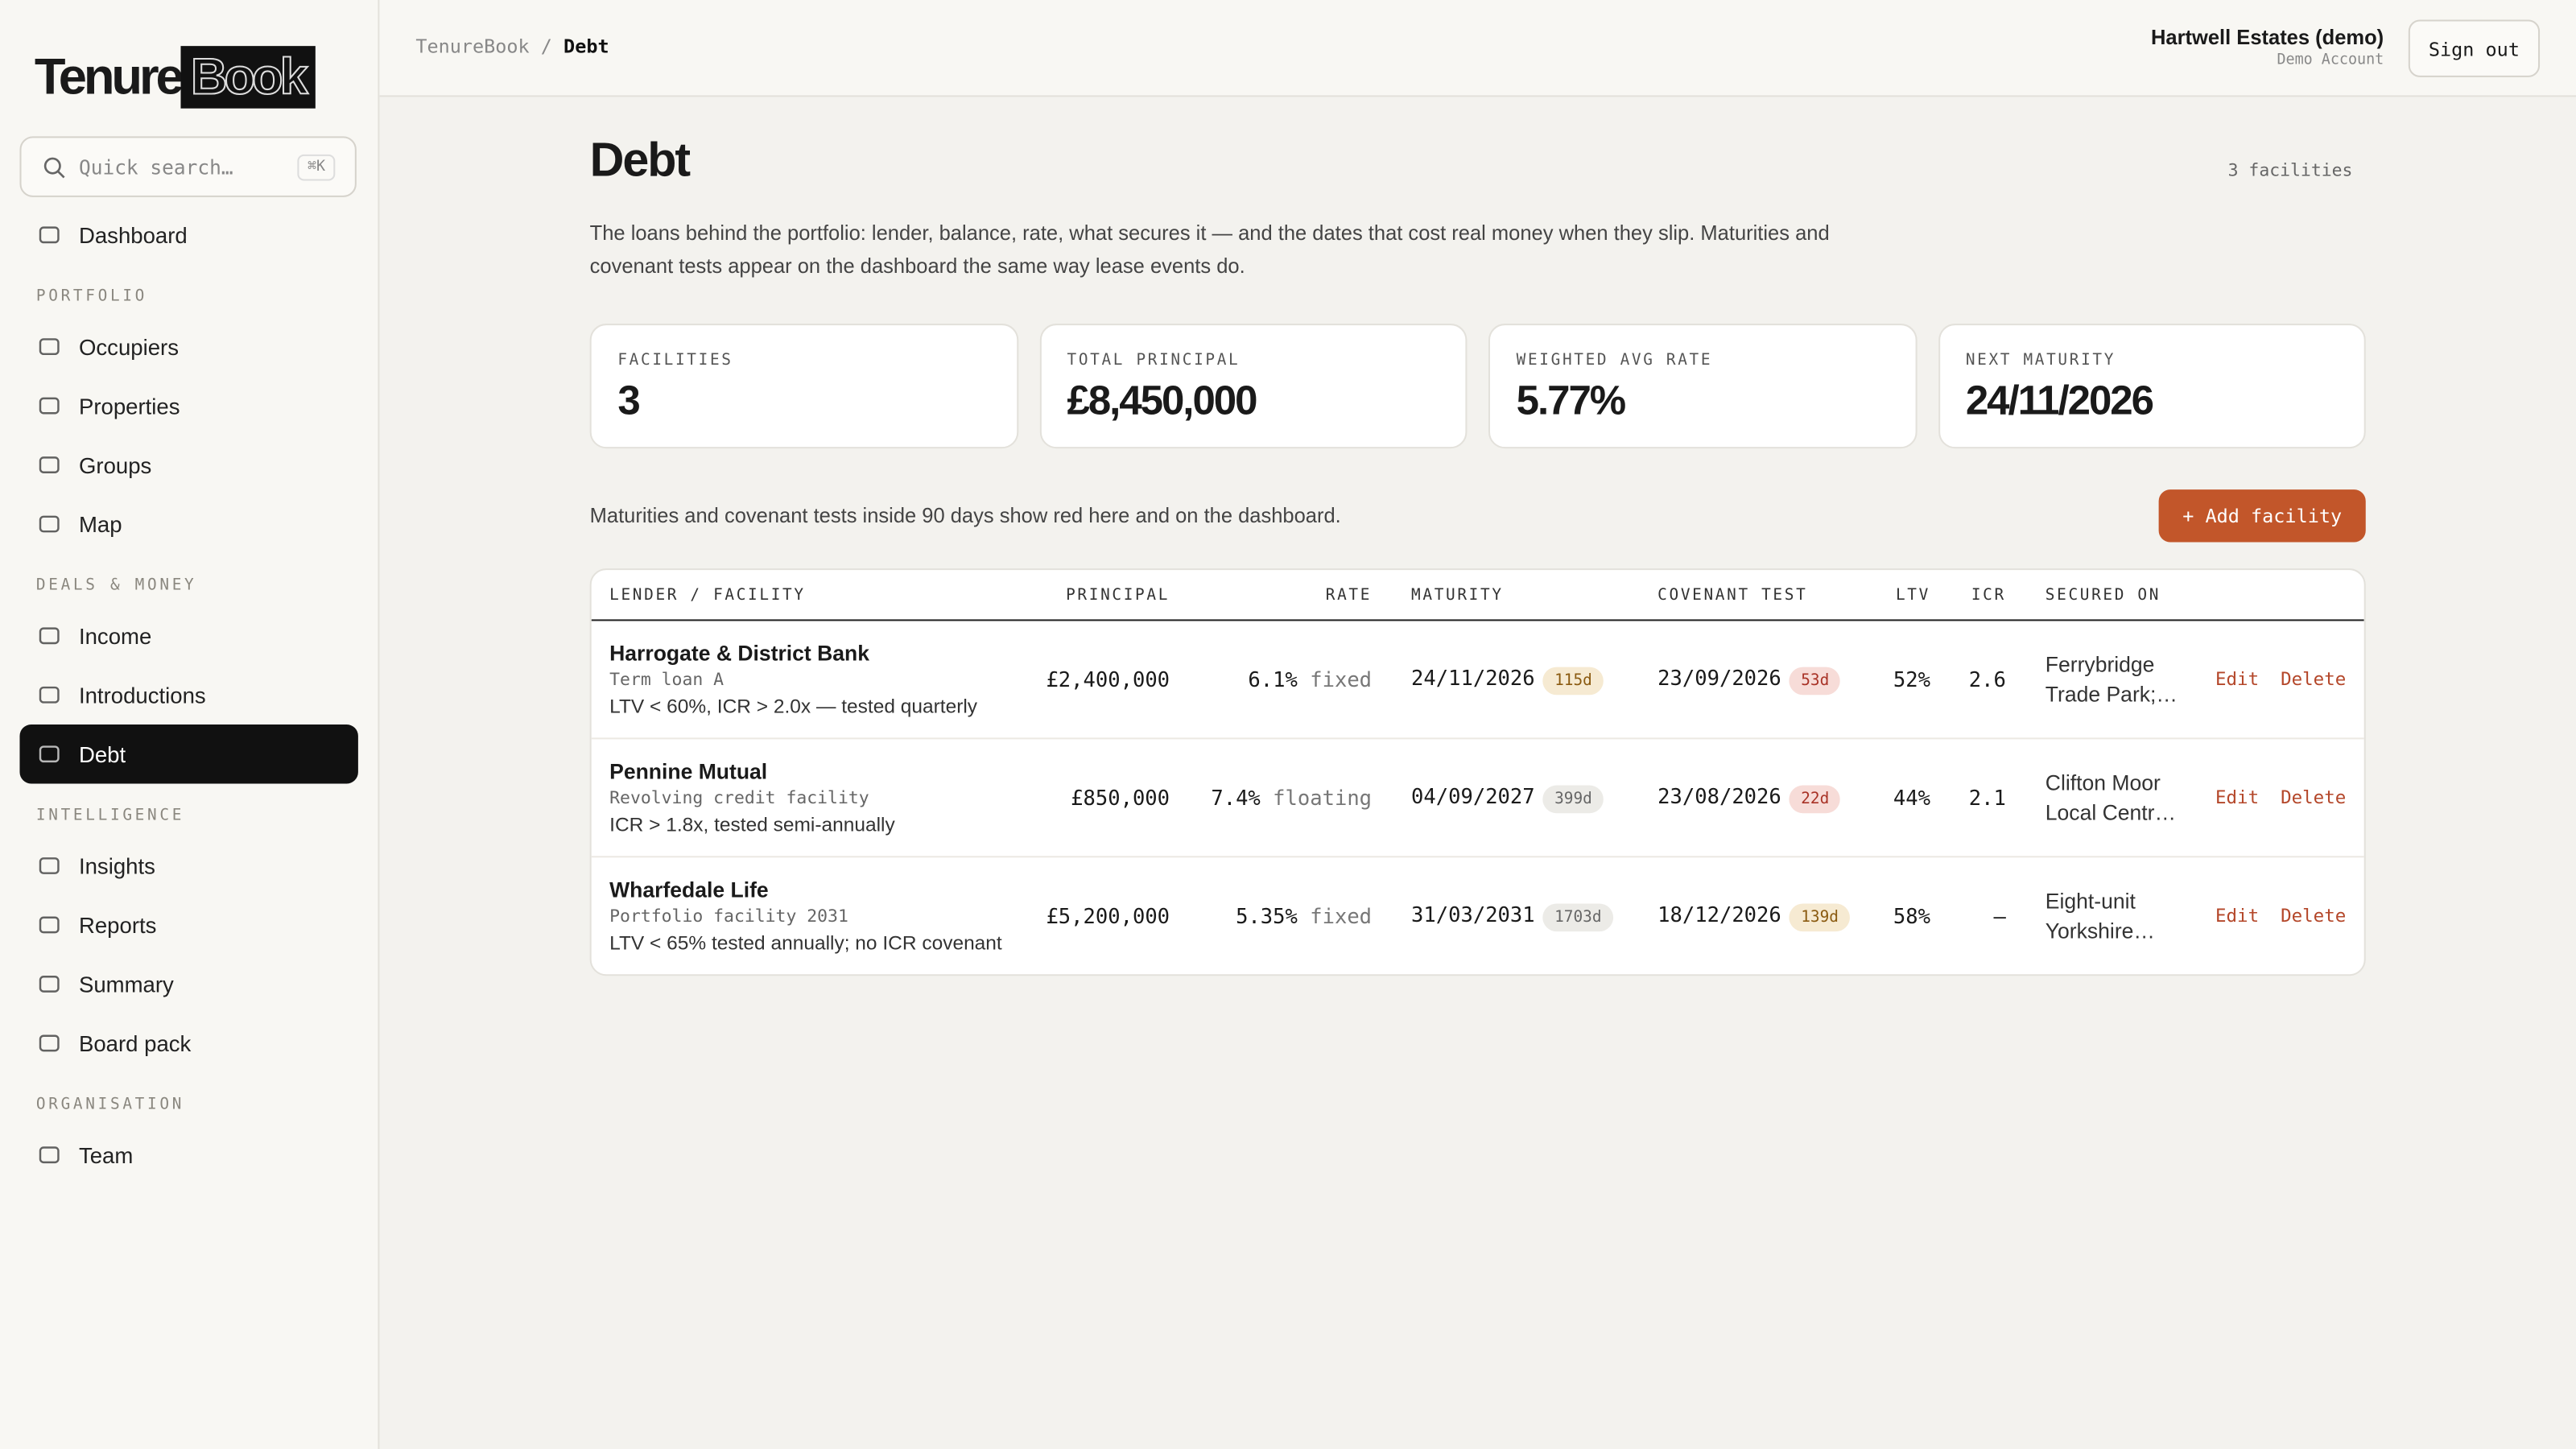 Image resolution: width=2576 pixels, height=1449 pixels. Describe the element at coordinates (1912, 594) in the screenshot. I see `column-header: LTV` at that location.